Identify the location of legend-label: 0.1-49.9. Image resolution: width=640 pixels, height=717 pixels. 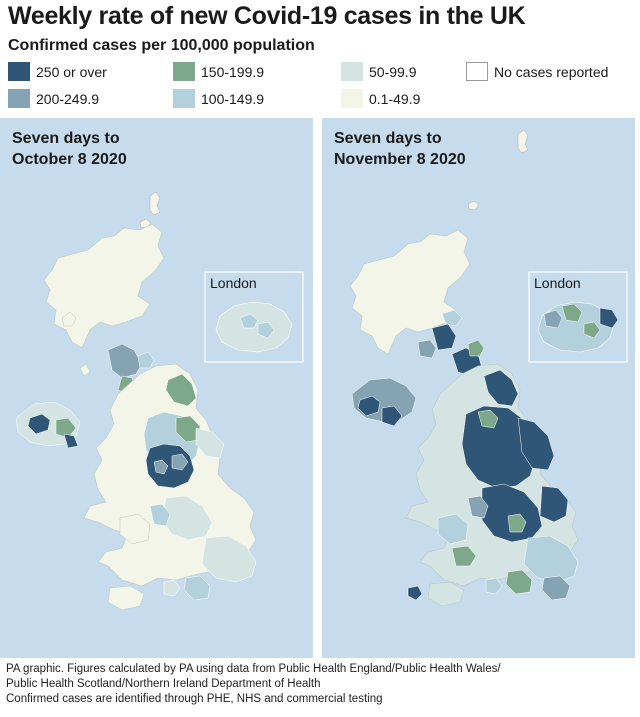
(395, 98).